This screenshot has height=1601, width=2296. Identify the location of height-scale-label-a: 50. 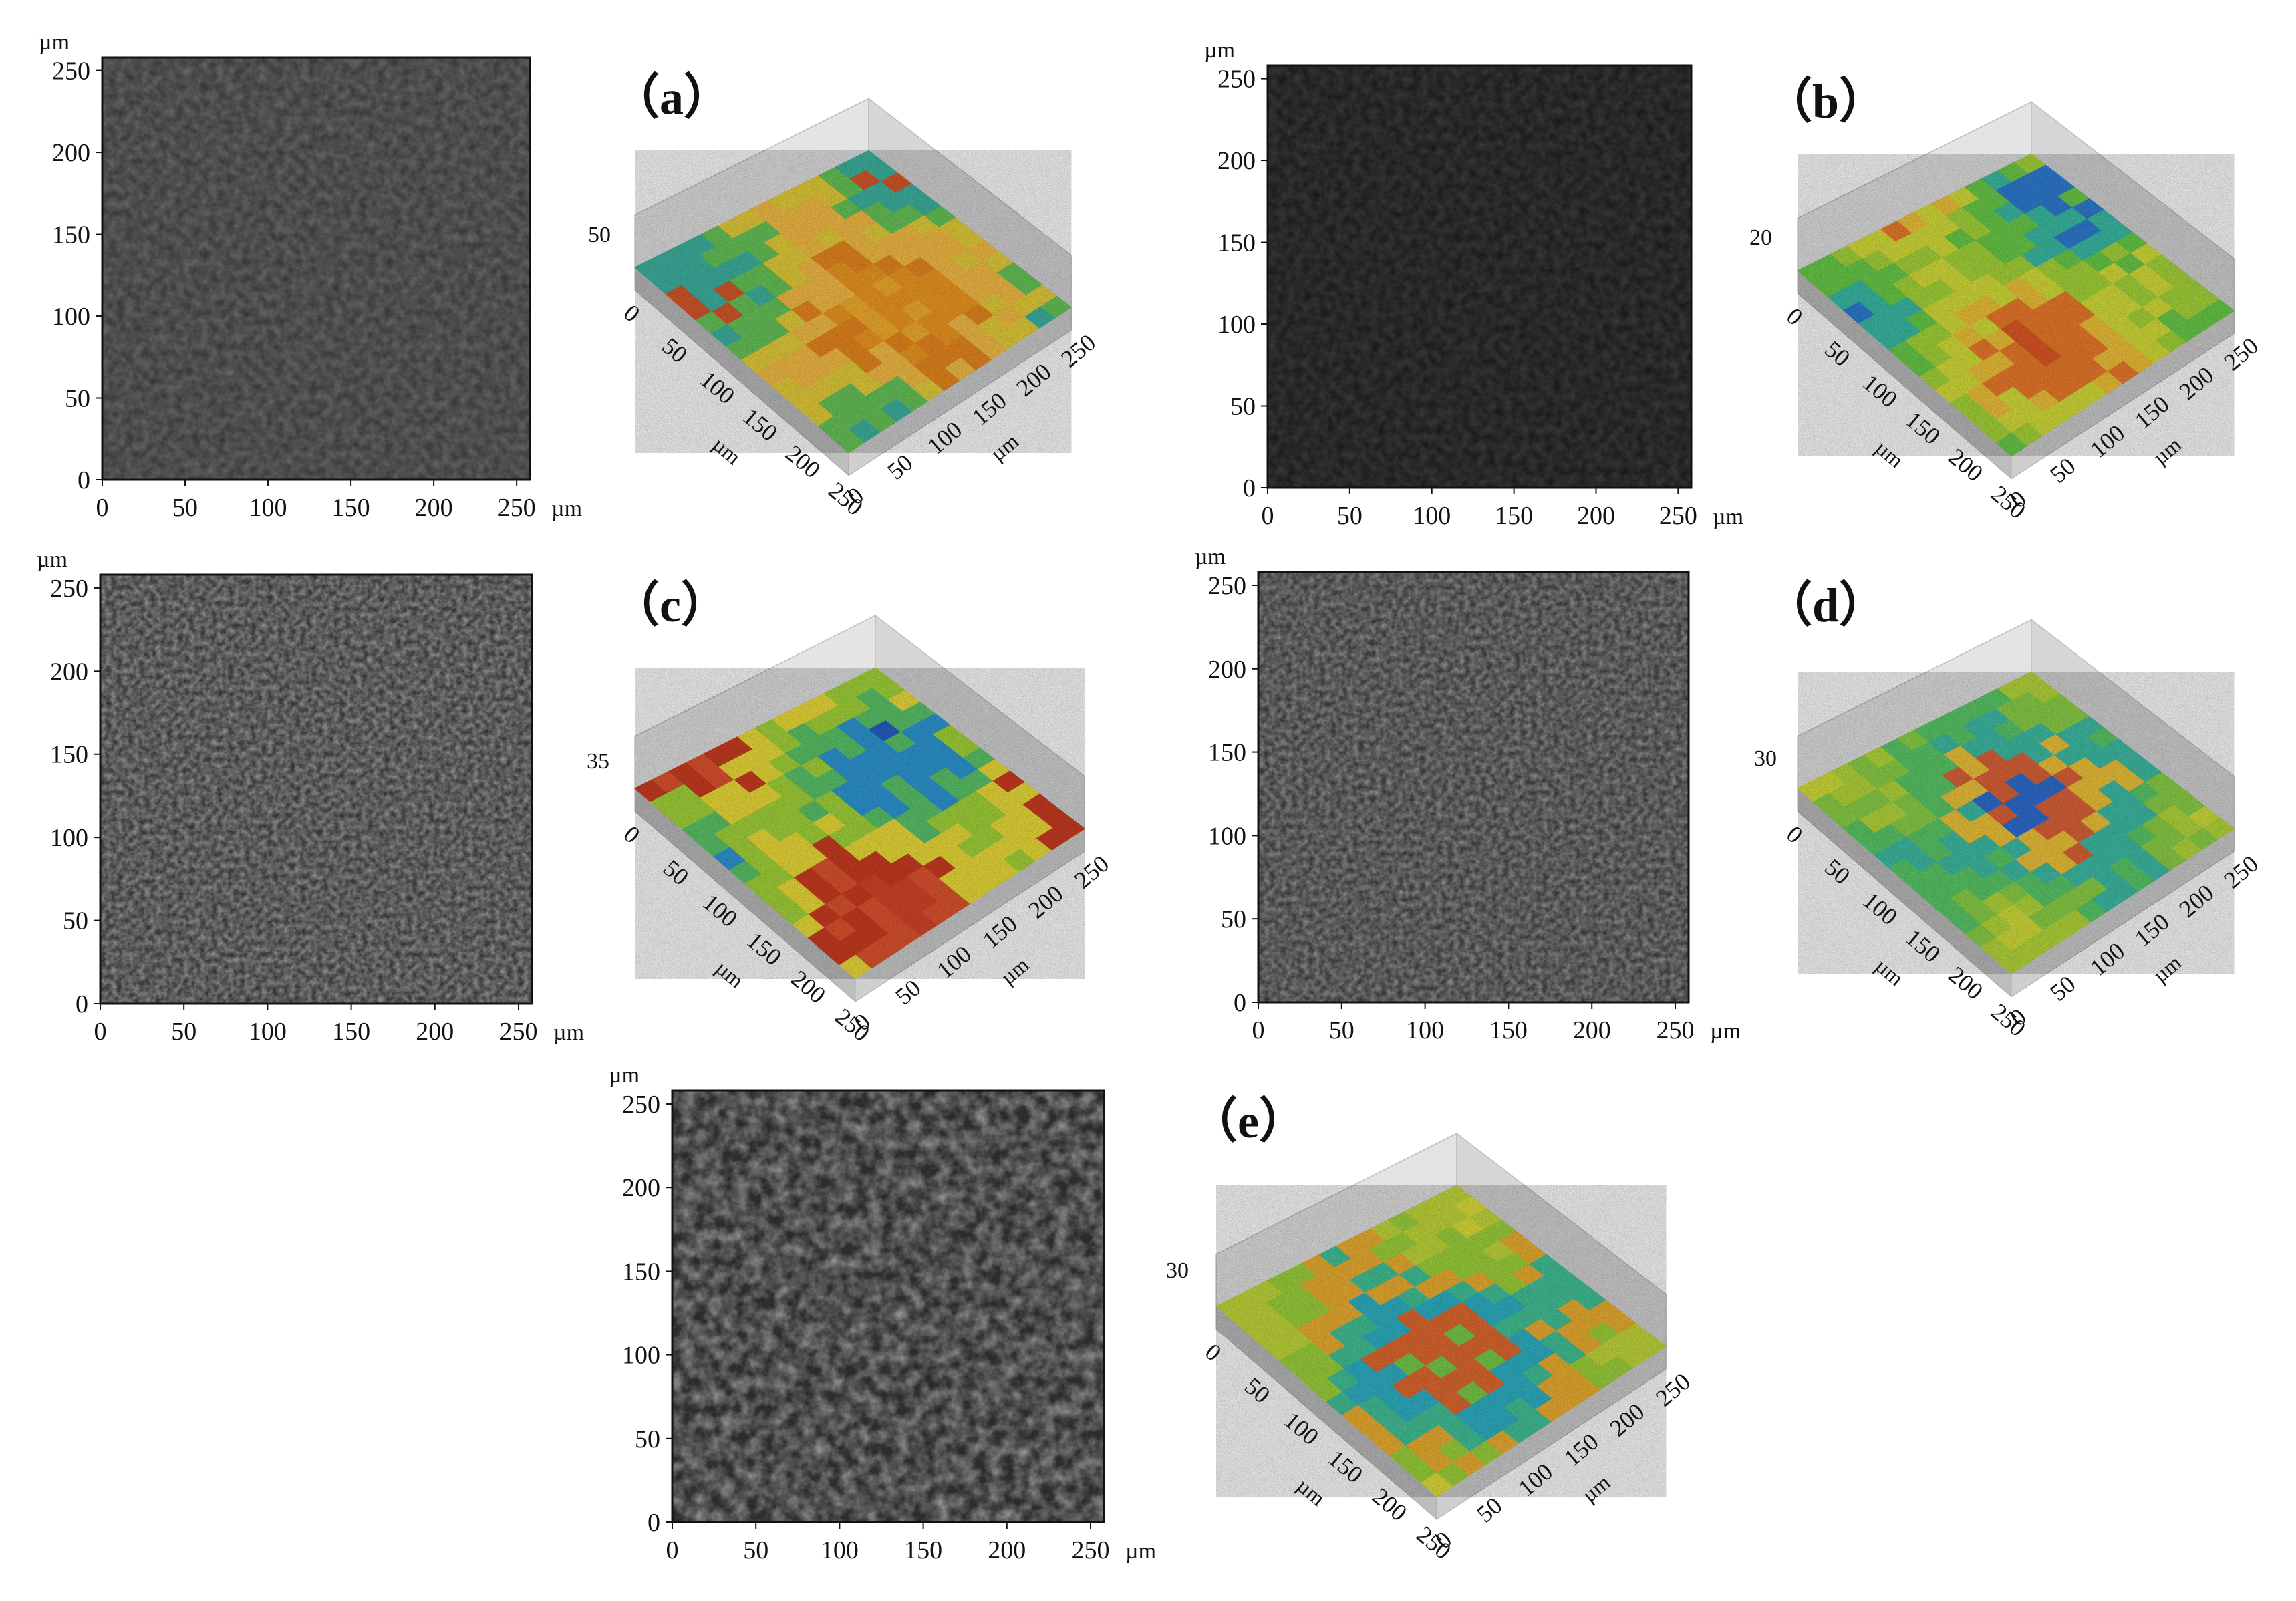
(599, 235).